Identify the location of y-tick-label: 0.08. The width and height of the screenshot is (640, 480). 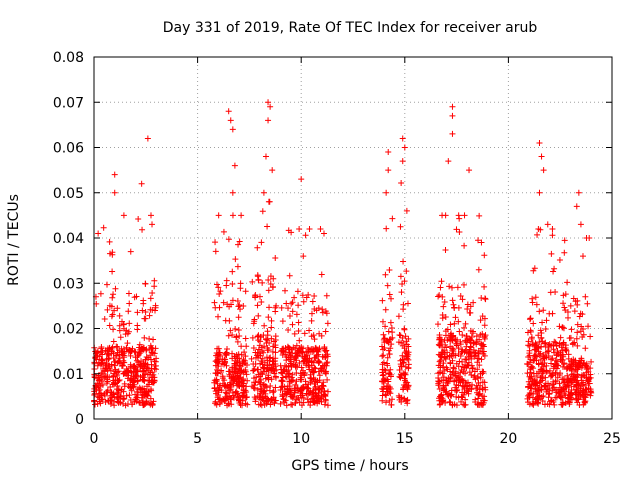
(68, 58).